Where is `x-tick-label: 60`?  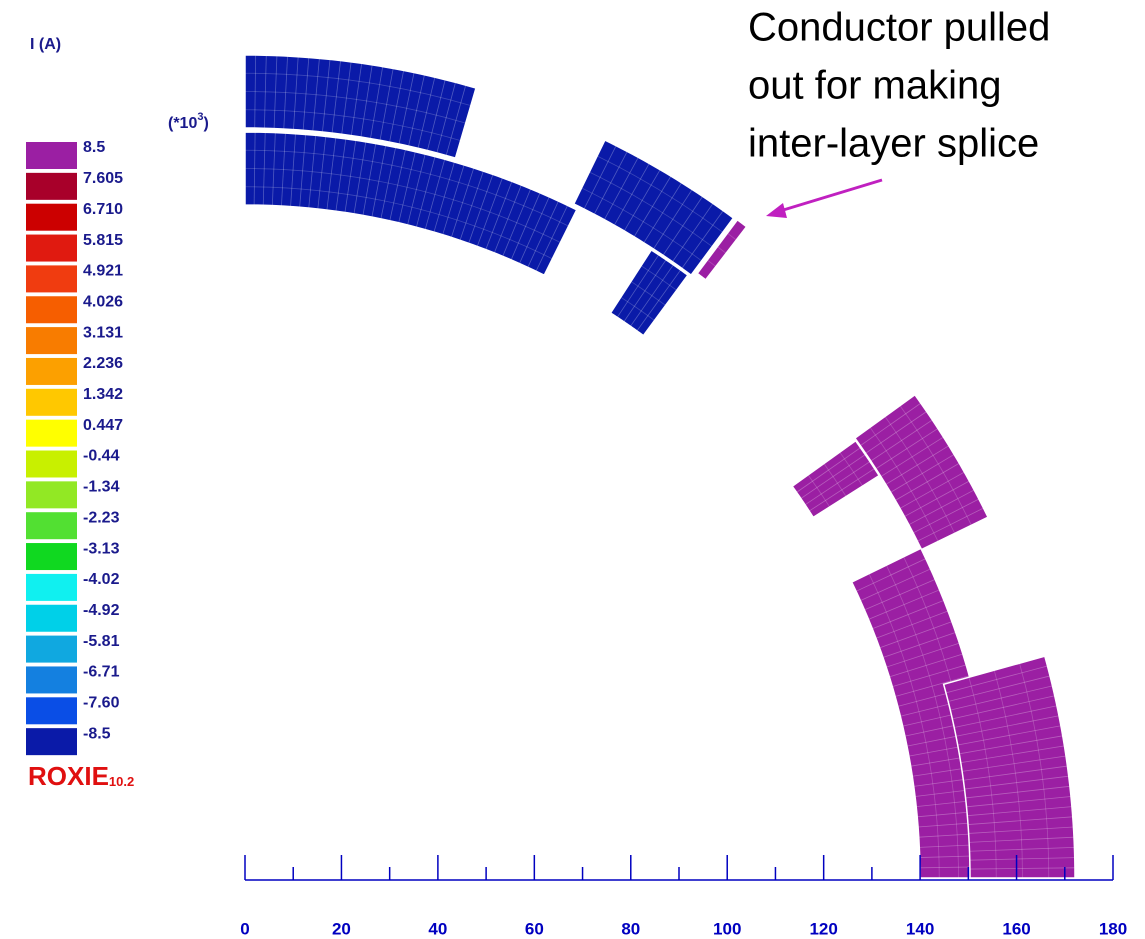
x-tick-label: 60 is located at coordinates (534, 928).